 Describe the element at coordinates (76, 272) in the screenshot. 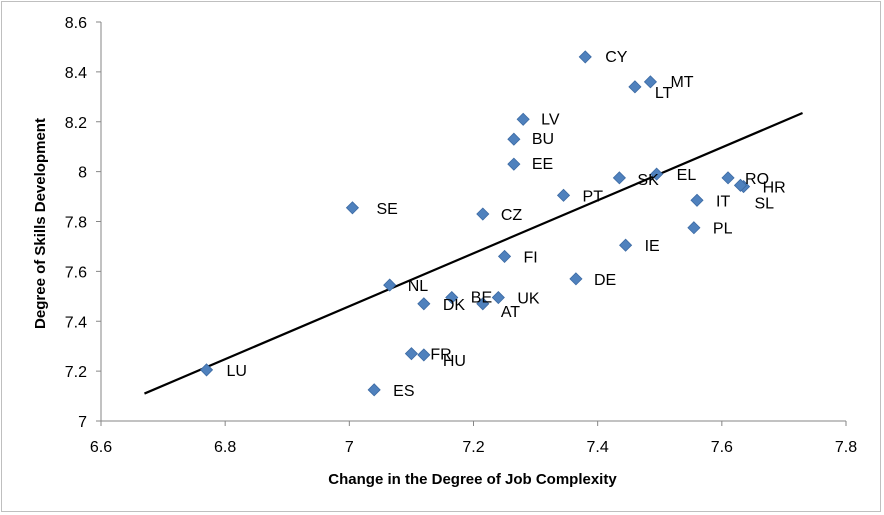

I see `y-tick-label: 7.6` at that location.